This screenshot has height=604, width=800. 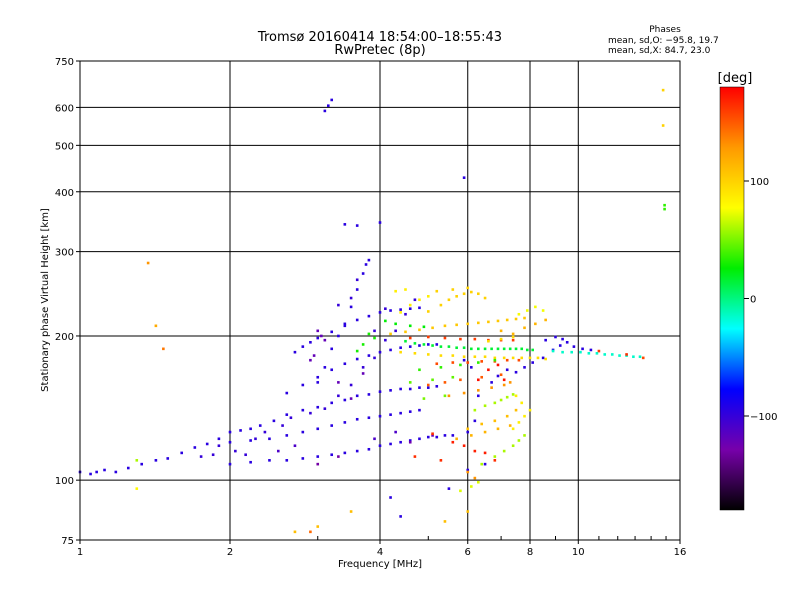 What do you see at coordinates (760, 300) in the screenshot?
I see `colorbar-ticks: 100 0 −100` at bounding box center [760, 300].